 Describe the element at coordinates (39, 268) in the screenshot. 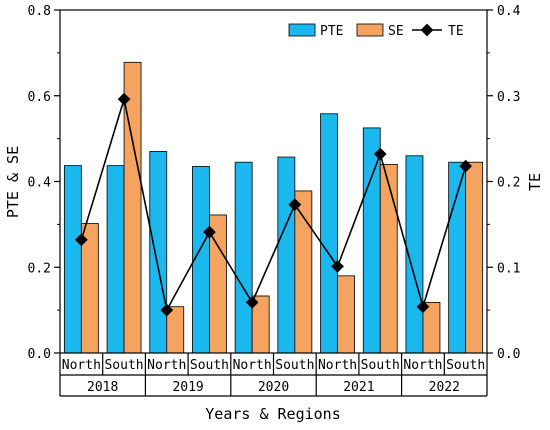

I see `y-left-tick-label: 0.2` at that location.